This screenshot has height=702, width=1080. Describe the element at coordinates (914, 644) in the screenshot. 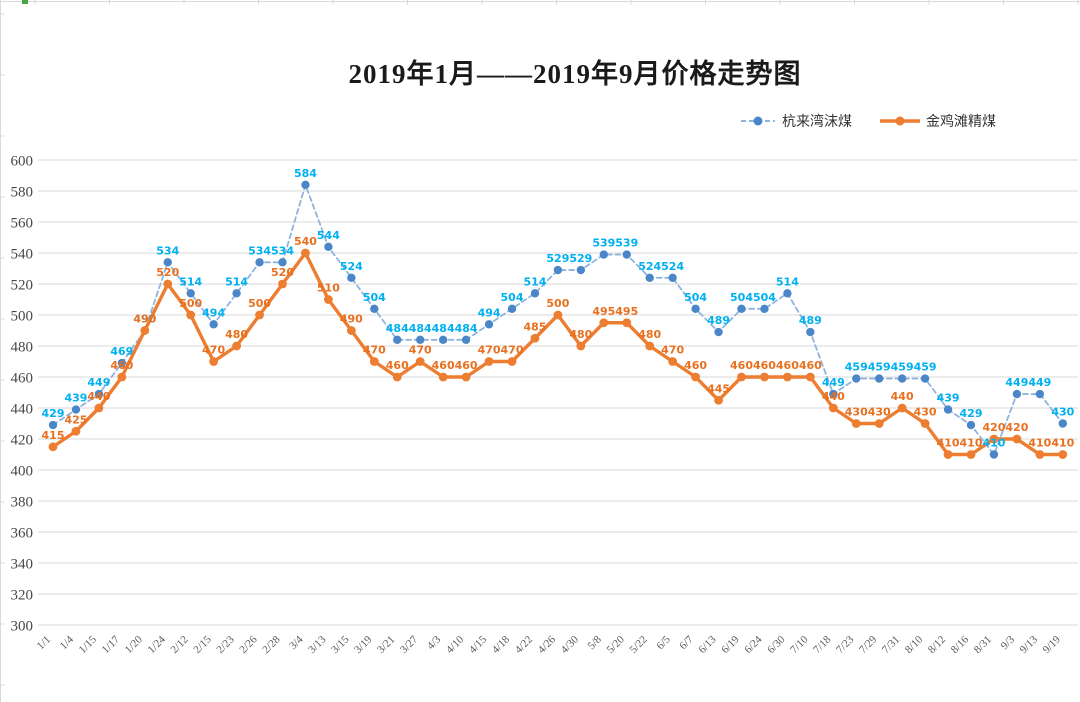

I see `svg-text: 8/10` at that location.